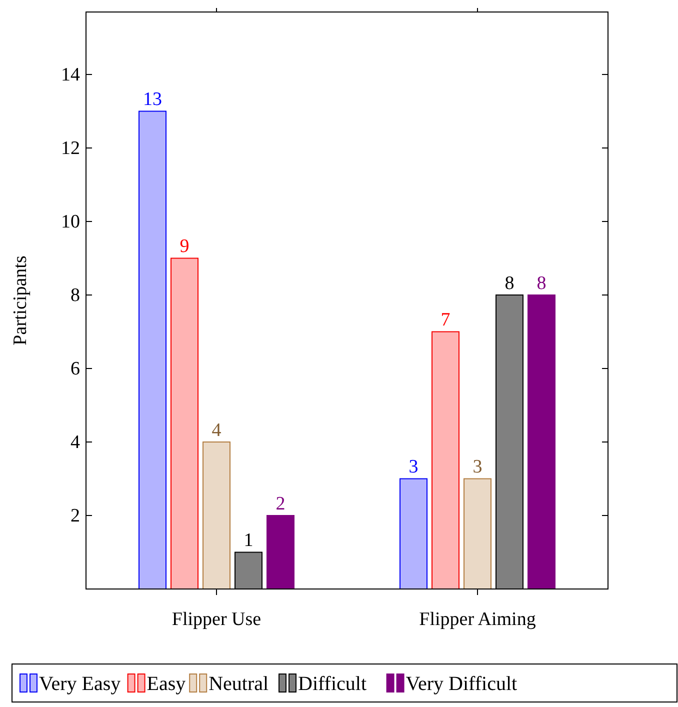  What do you see at coordinates (477, 619) in the screenshot?
I see `x-tick-label: Flipper Aiming` at bounding box center [477, 619].